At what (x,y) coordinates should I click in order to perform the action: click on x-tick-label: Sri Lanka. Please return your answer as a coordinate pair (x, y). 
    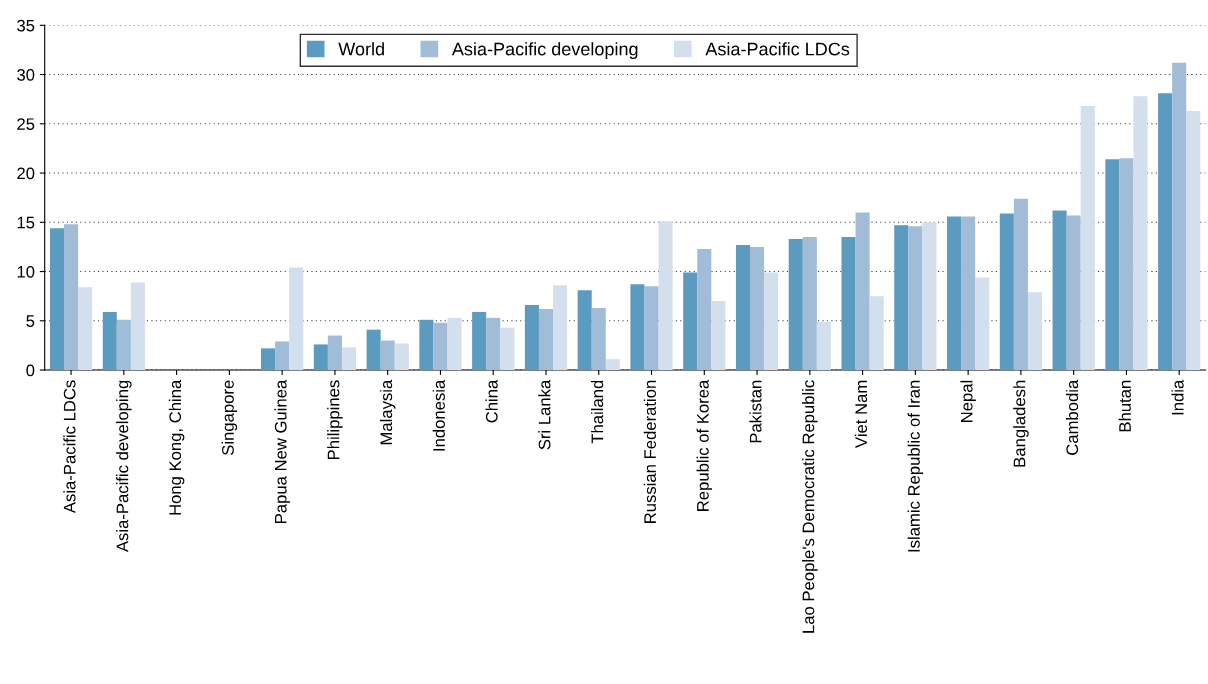
    Looking at the image, I should click on (544, 414).